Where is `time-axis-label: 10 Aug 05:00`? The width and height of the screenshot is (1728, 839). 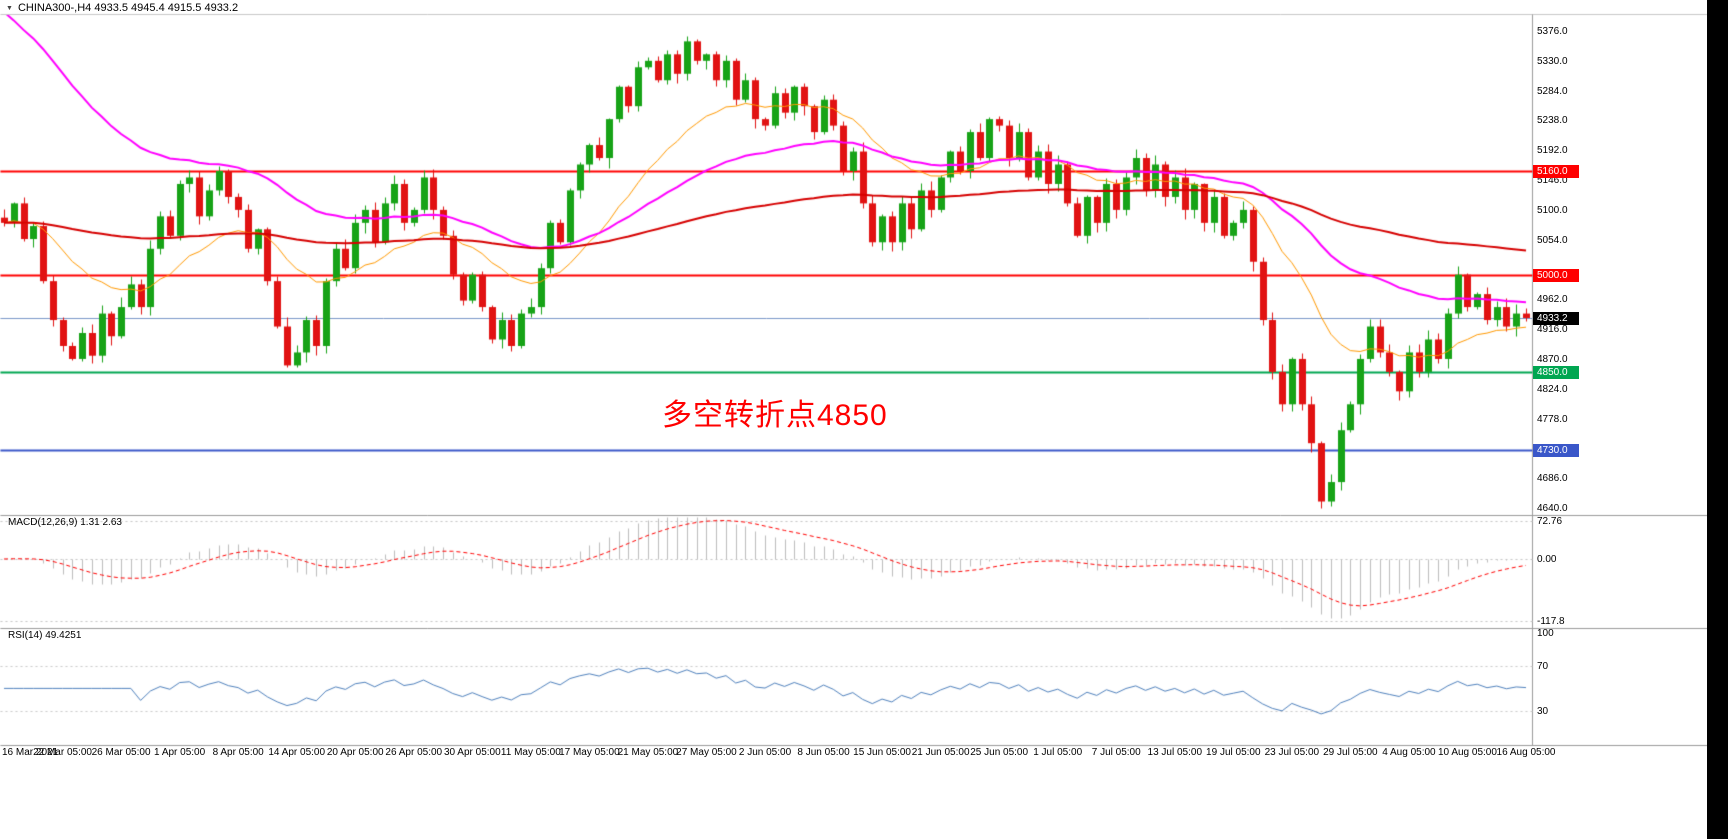 time-axis-label: 10 Aug 05:00 is located at coordinates (1467, 752).